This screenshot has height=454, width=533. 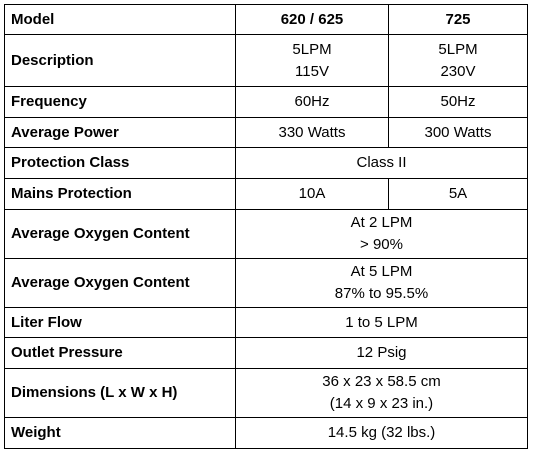 What do you see at coordinates (458, 71) in the screenshot?
I see `description-col2-line2: 230V` at bounding box center [458, 71].